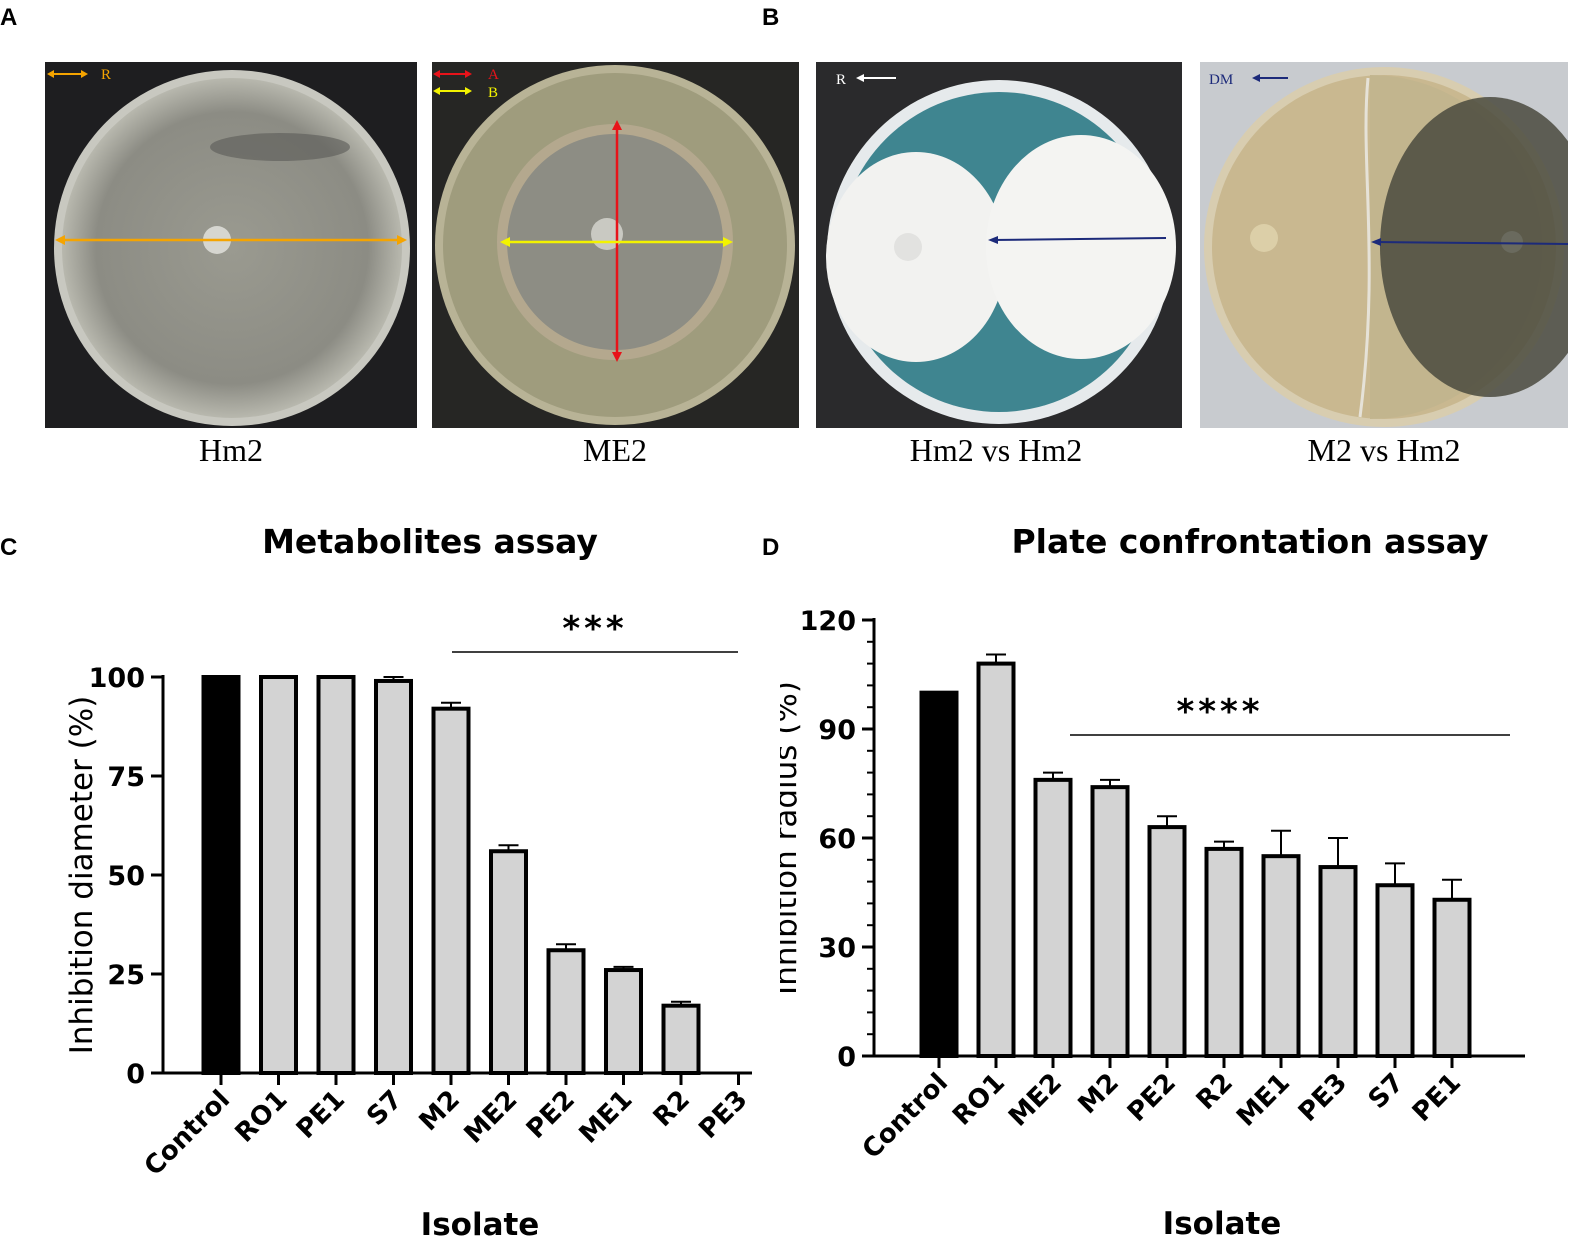 Image resolution: width=1581 pixels, height=1248 pixels. I want to click on y-tick-label: 50, so click(126, 876).